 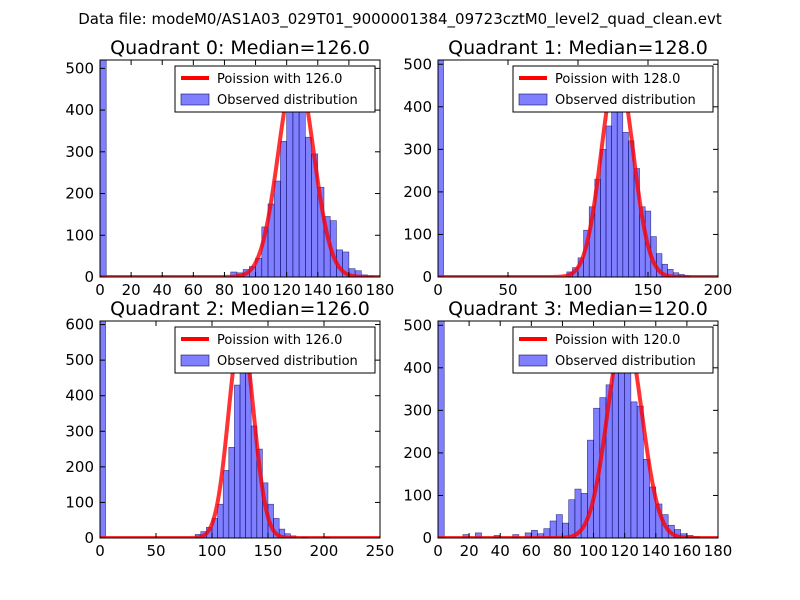 I want to click on legend: Poission with 120.0 Observed distribution, so click(x=613, y=350).